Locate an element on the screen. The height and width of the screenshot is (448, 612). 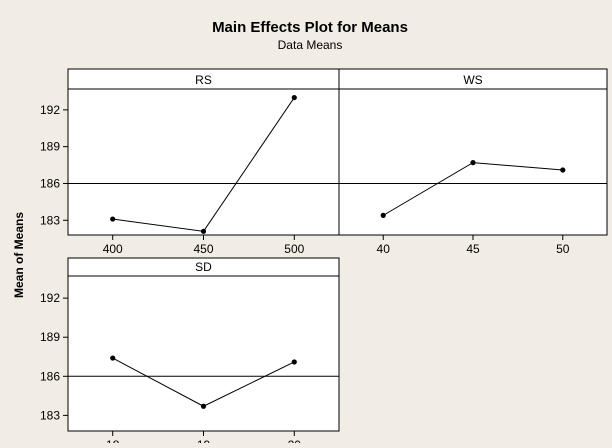
x-tick-label: 18 is located at coordinates (113, 440).